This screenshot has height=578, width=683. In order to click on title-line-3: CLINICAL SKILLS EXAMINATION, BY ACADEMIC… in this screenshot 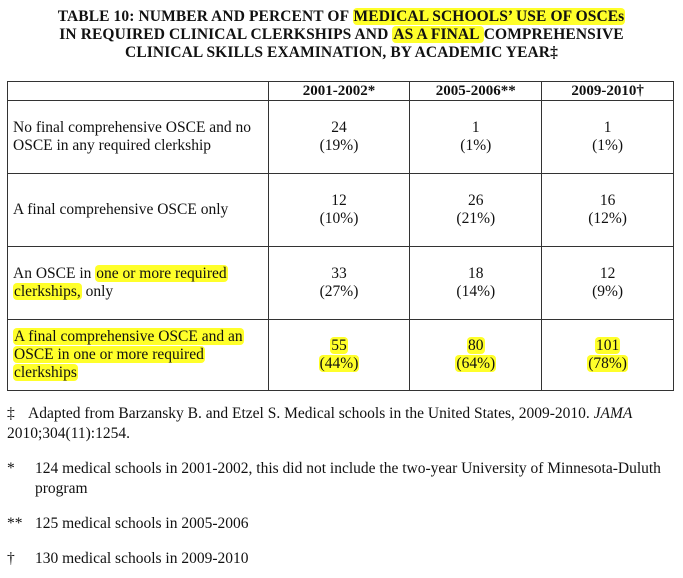, I will do `click(341, 52)`.